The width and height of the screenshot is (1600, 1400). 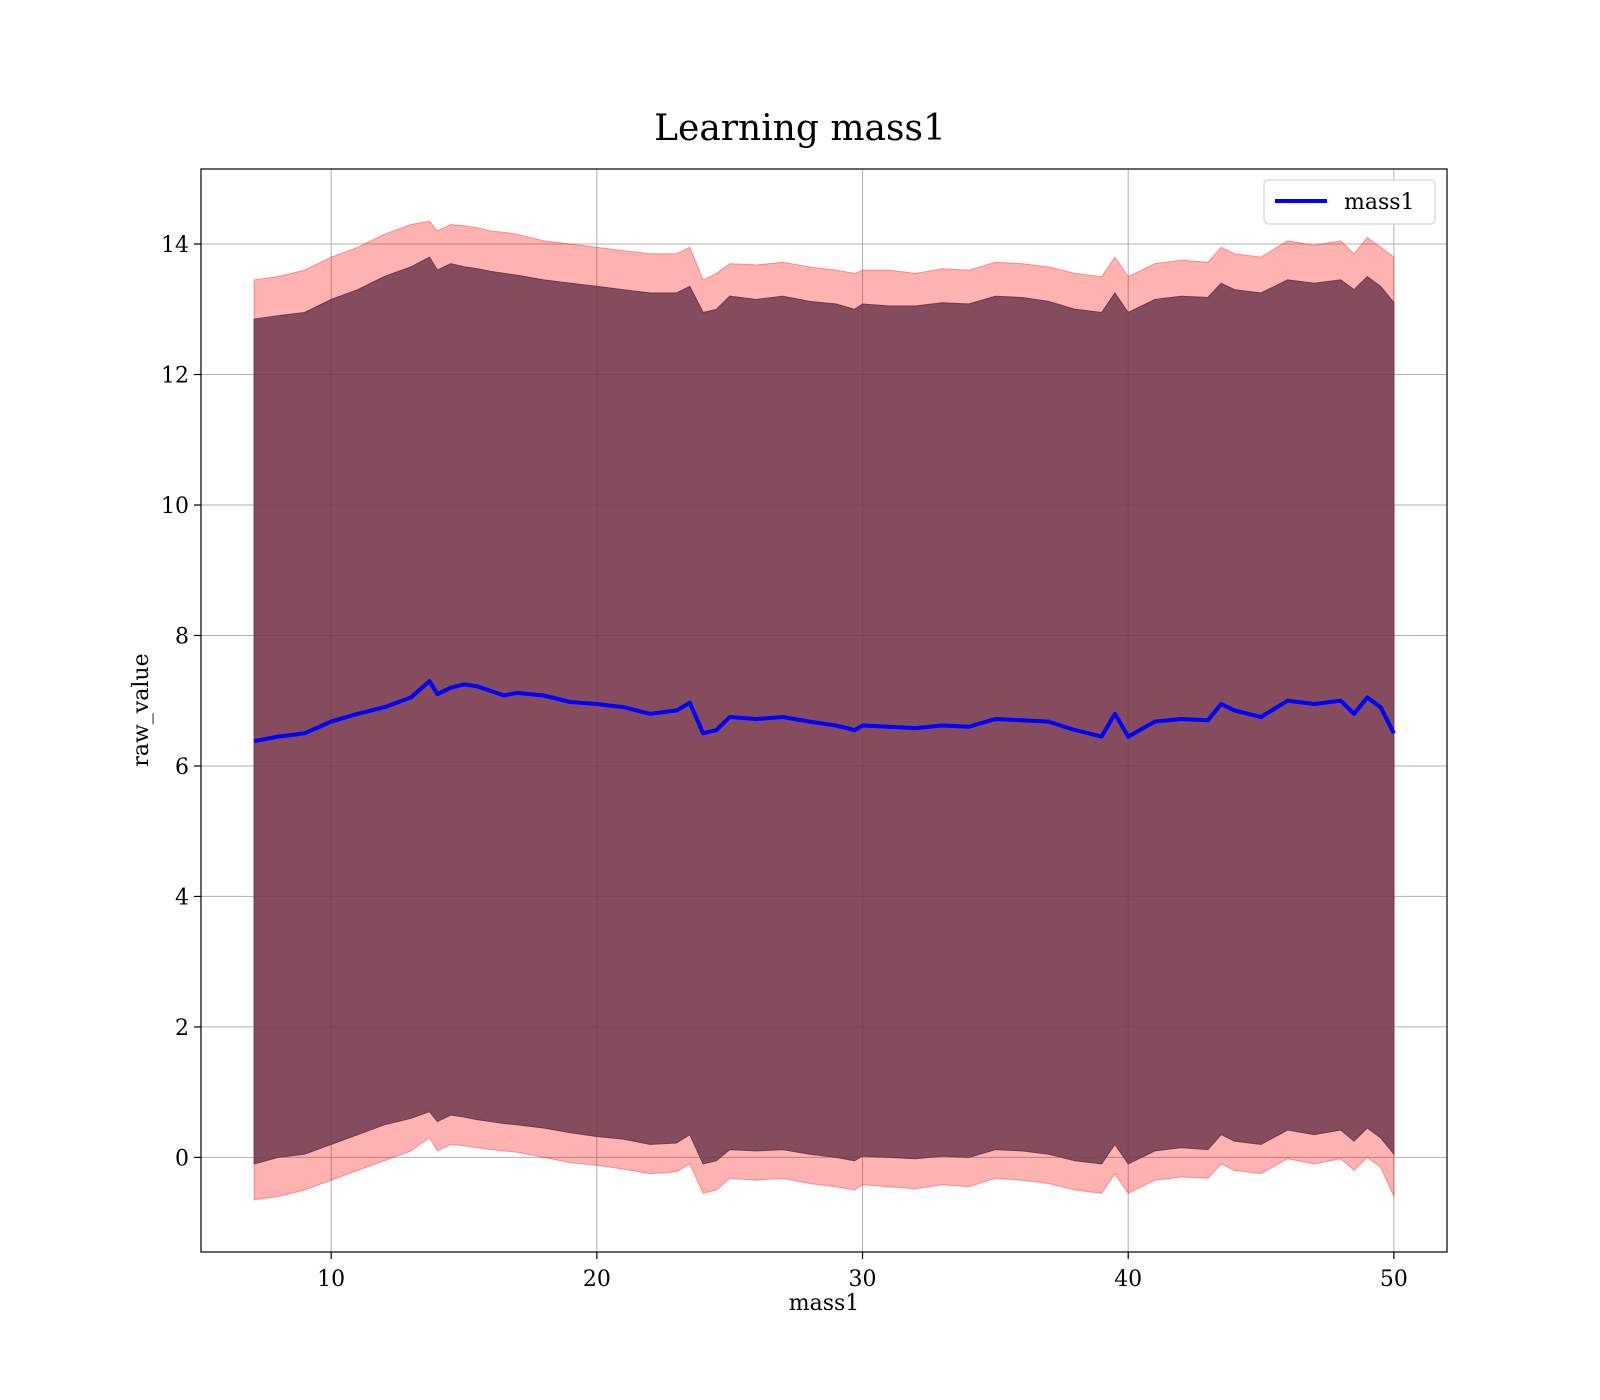 What do you see at coordinates (182, 636) in the screenshot?
I see `y-tick-label-4: 8` at bounding box center [182, 636].